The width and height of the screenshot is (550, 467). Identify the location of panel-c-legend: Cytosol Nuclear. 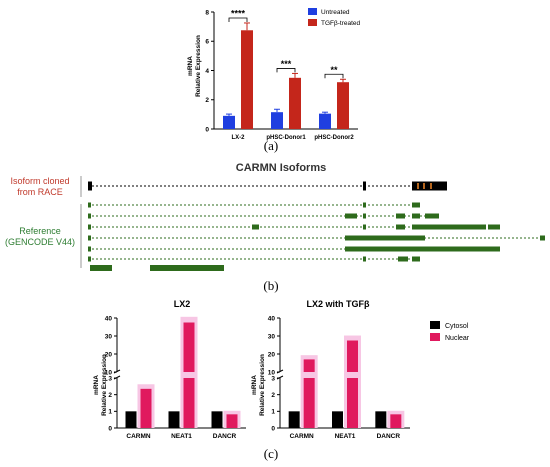
(450, 331).